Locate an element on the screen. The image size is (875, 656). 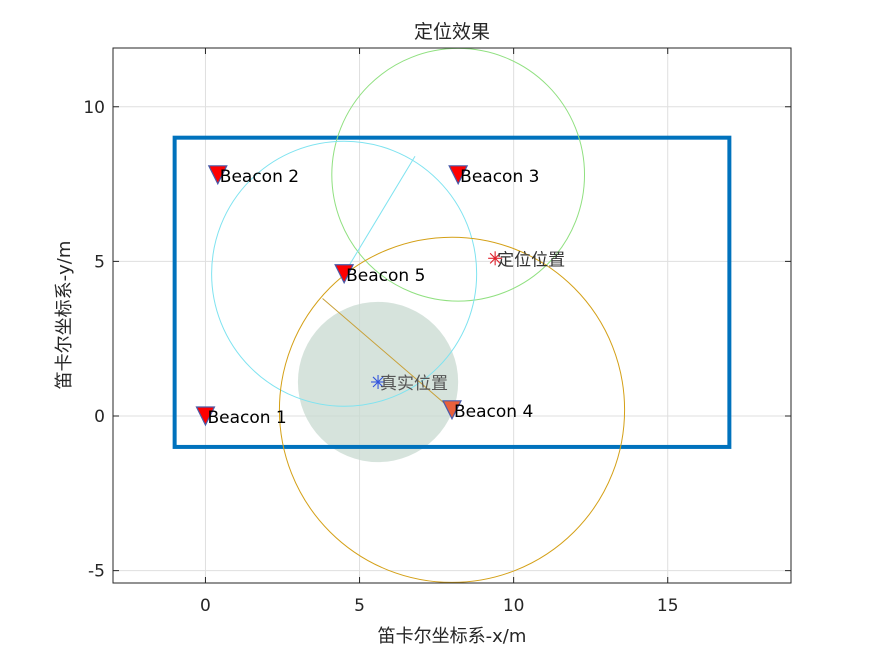
estimated-position-marker is located at coordinates (495, 258).